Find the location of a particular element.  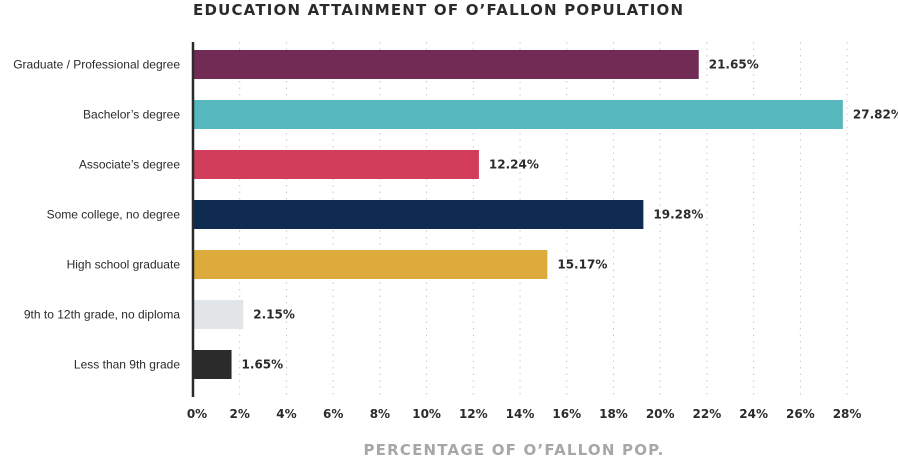

x-tick-label: 24% is located at coordinates (753, 414).